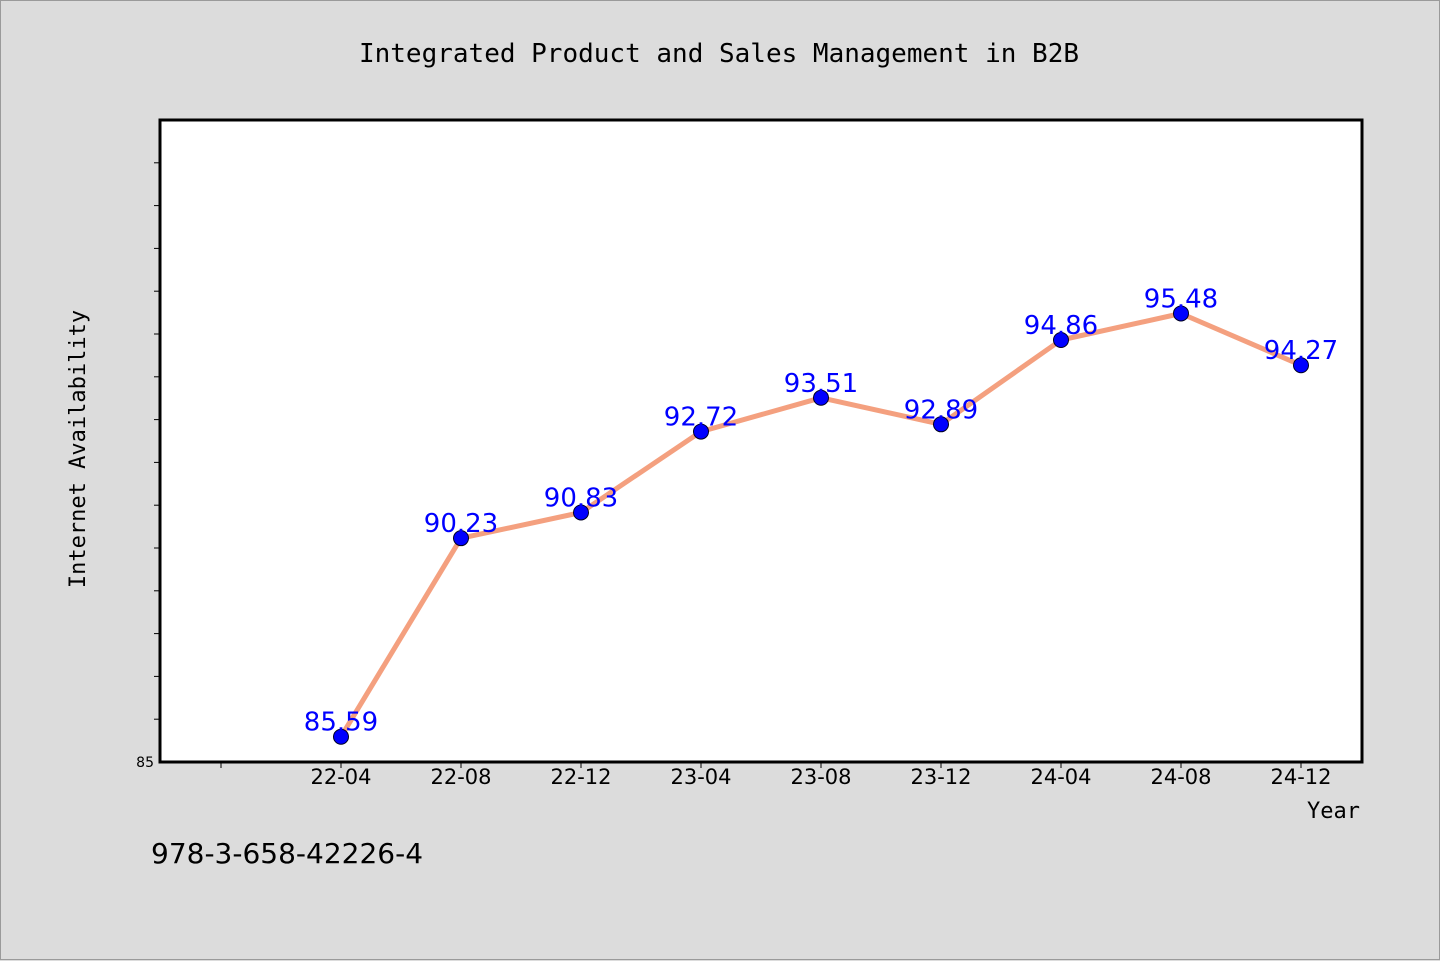 The width and height of the screenshot is (1440, 961). Describe the element at coordinates (1061, 326) in the screenshot. I see `data-label: 94.86` at that location.